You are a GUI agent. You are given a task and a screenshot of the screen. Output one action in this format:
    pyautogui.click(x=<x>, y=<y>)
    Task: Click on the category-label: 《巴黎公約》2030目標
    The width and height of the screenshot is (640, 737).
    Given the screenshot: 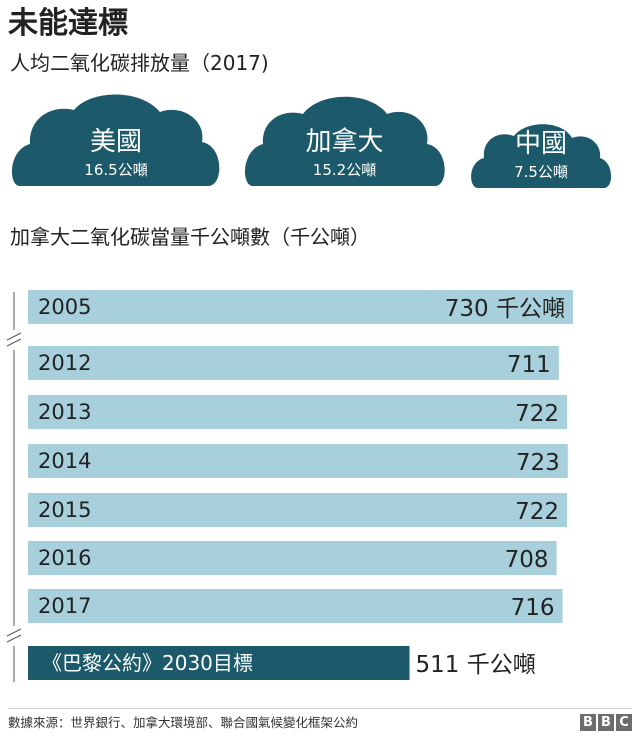 What is the action you would take?
    pyautogui.click(x=147, y=663)
    